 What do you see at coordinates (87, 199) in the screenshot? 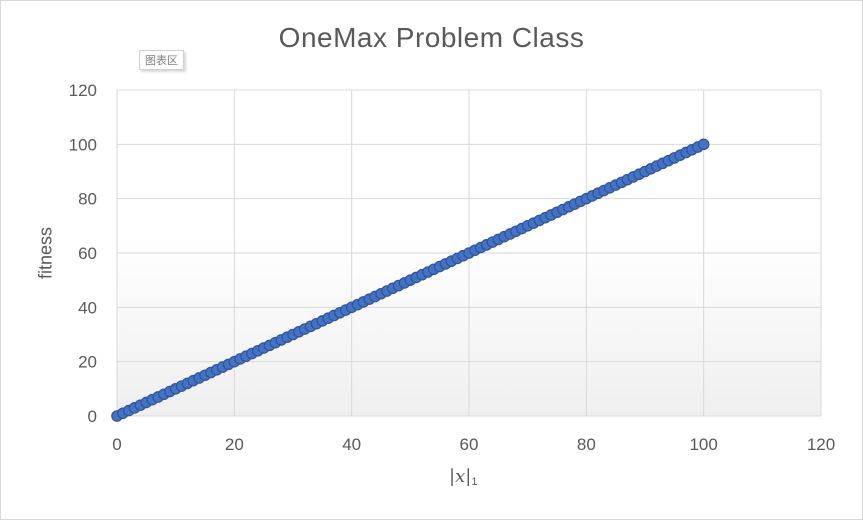
I see `y-tick-label: 80` at bounding box center [87, 199].